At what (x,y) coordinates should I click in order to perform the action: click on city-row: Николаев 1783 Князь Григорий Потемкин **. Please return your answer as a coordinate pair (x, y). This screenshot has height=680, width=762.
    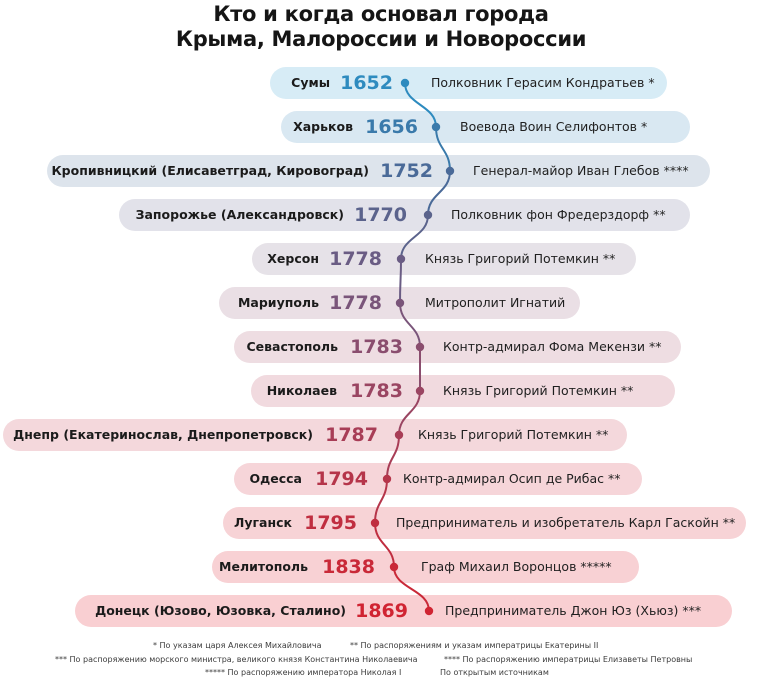
    Looking at the image, I should click on (463, 391).